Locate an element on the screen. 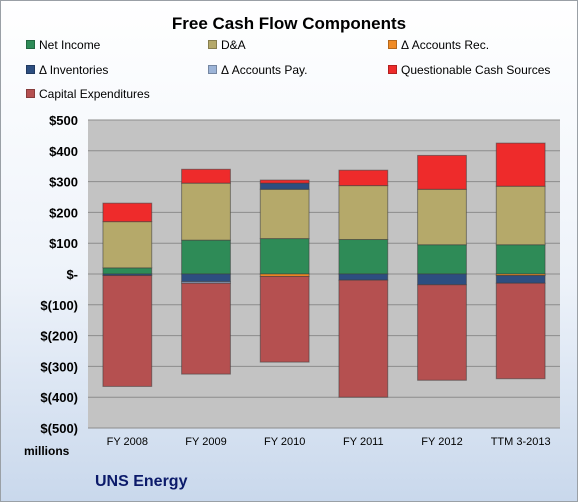  legend-item-accounts-pay: Δ Accounts Pay. is located at coordinates (258, 70).